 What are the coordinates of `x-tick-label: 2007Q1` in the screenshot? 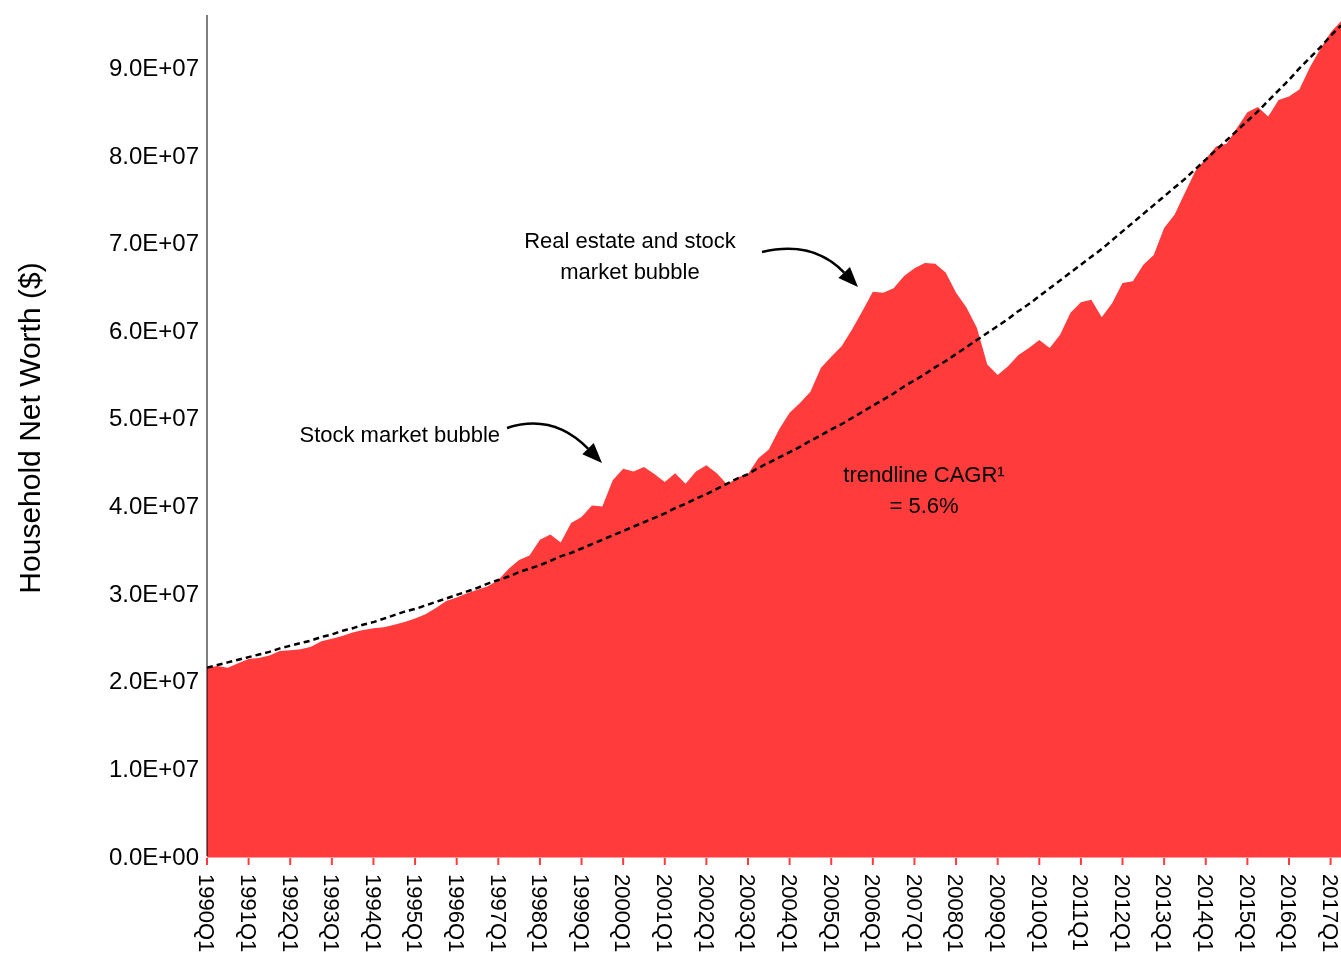 It's located at (914, 913).